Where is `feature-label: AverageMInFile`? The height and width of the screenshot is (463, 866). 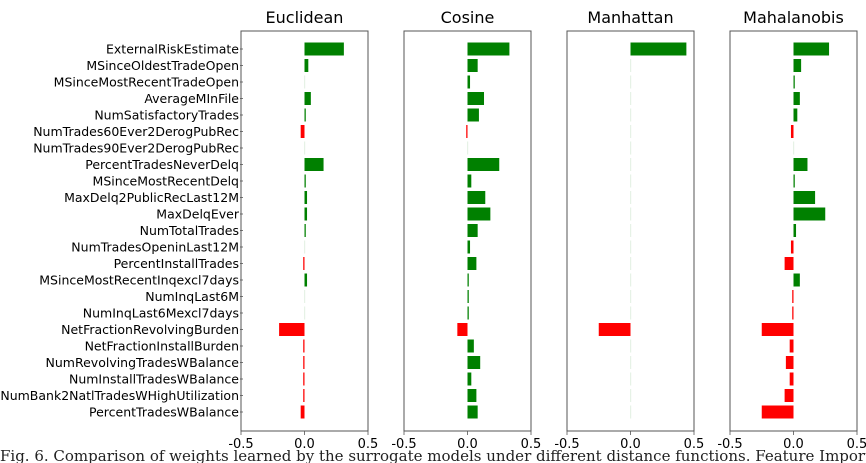 feature-label: AverageMInFile is located at coordinates (191, 98).